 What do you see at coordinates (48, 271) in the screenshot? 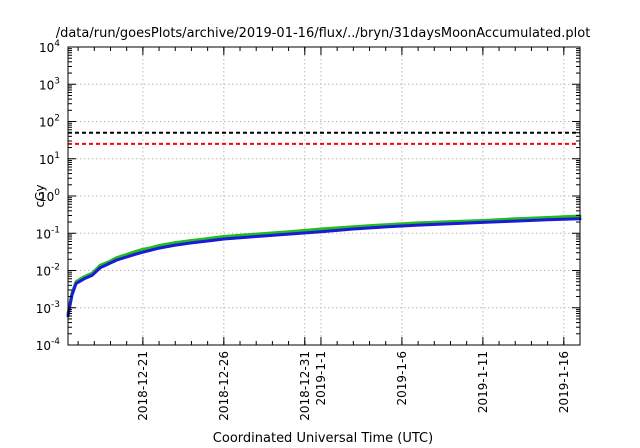
I see `y-tick-label: 10⁻²` at bounding box center [48, 271].